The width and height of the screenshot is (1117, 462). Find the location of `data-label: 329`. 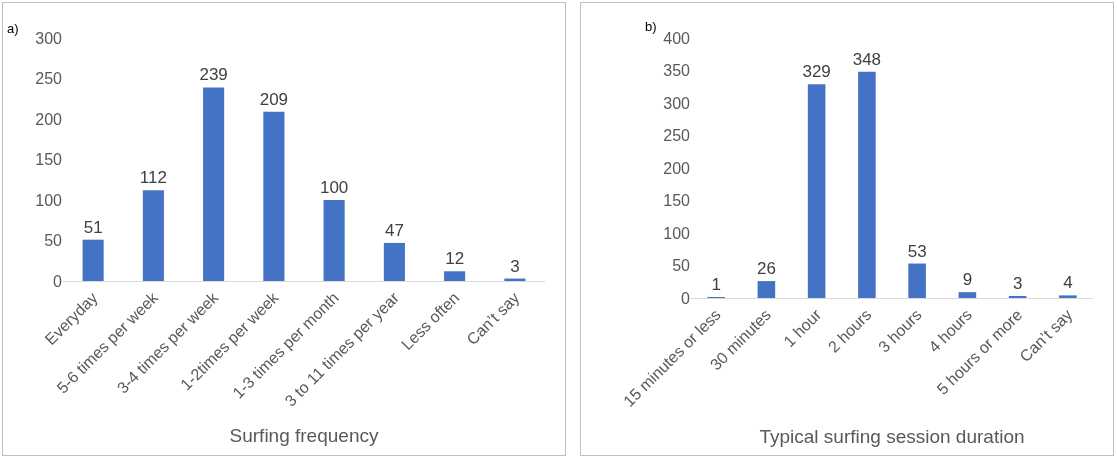

data-label: 329 is located at coordinates (816, 72).